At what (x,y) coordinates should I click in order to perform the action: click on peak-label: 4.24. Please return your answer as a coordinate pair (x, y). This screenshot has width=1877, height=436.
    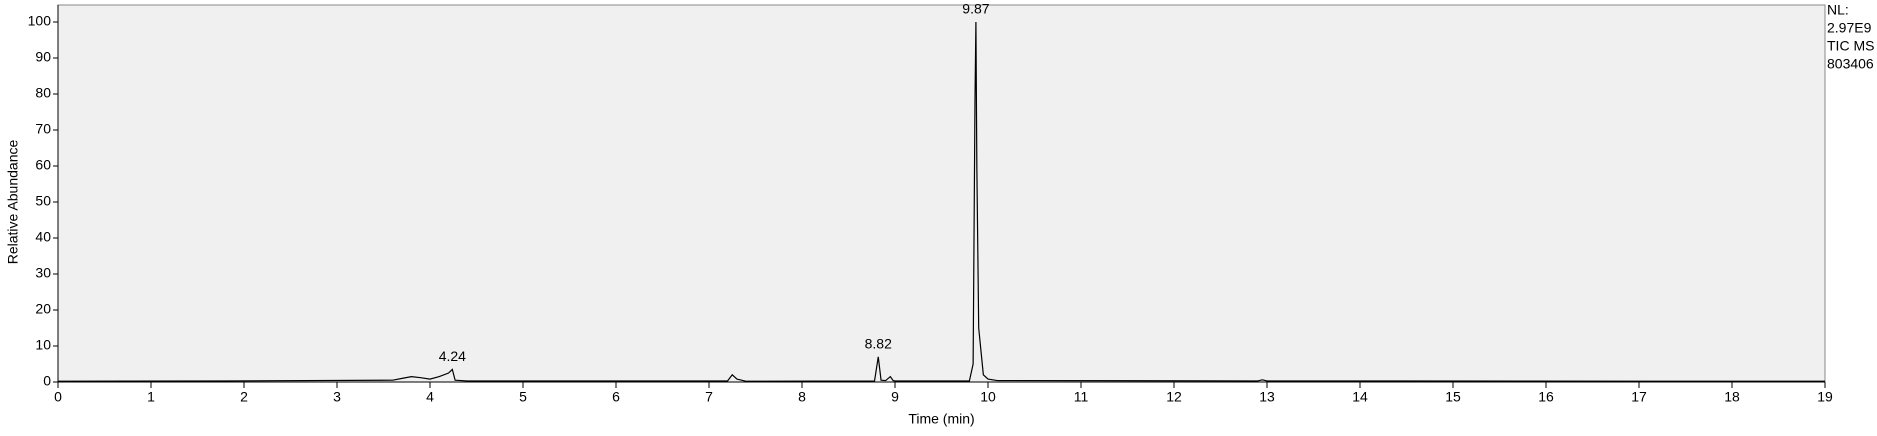
    Looking at the image, I should click on (452, 356).